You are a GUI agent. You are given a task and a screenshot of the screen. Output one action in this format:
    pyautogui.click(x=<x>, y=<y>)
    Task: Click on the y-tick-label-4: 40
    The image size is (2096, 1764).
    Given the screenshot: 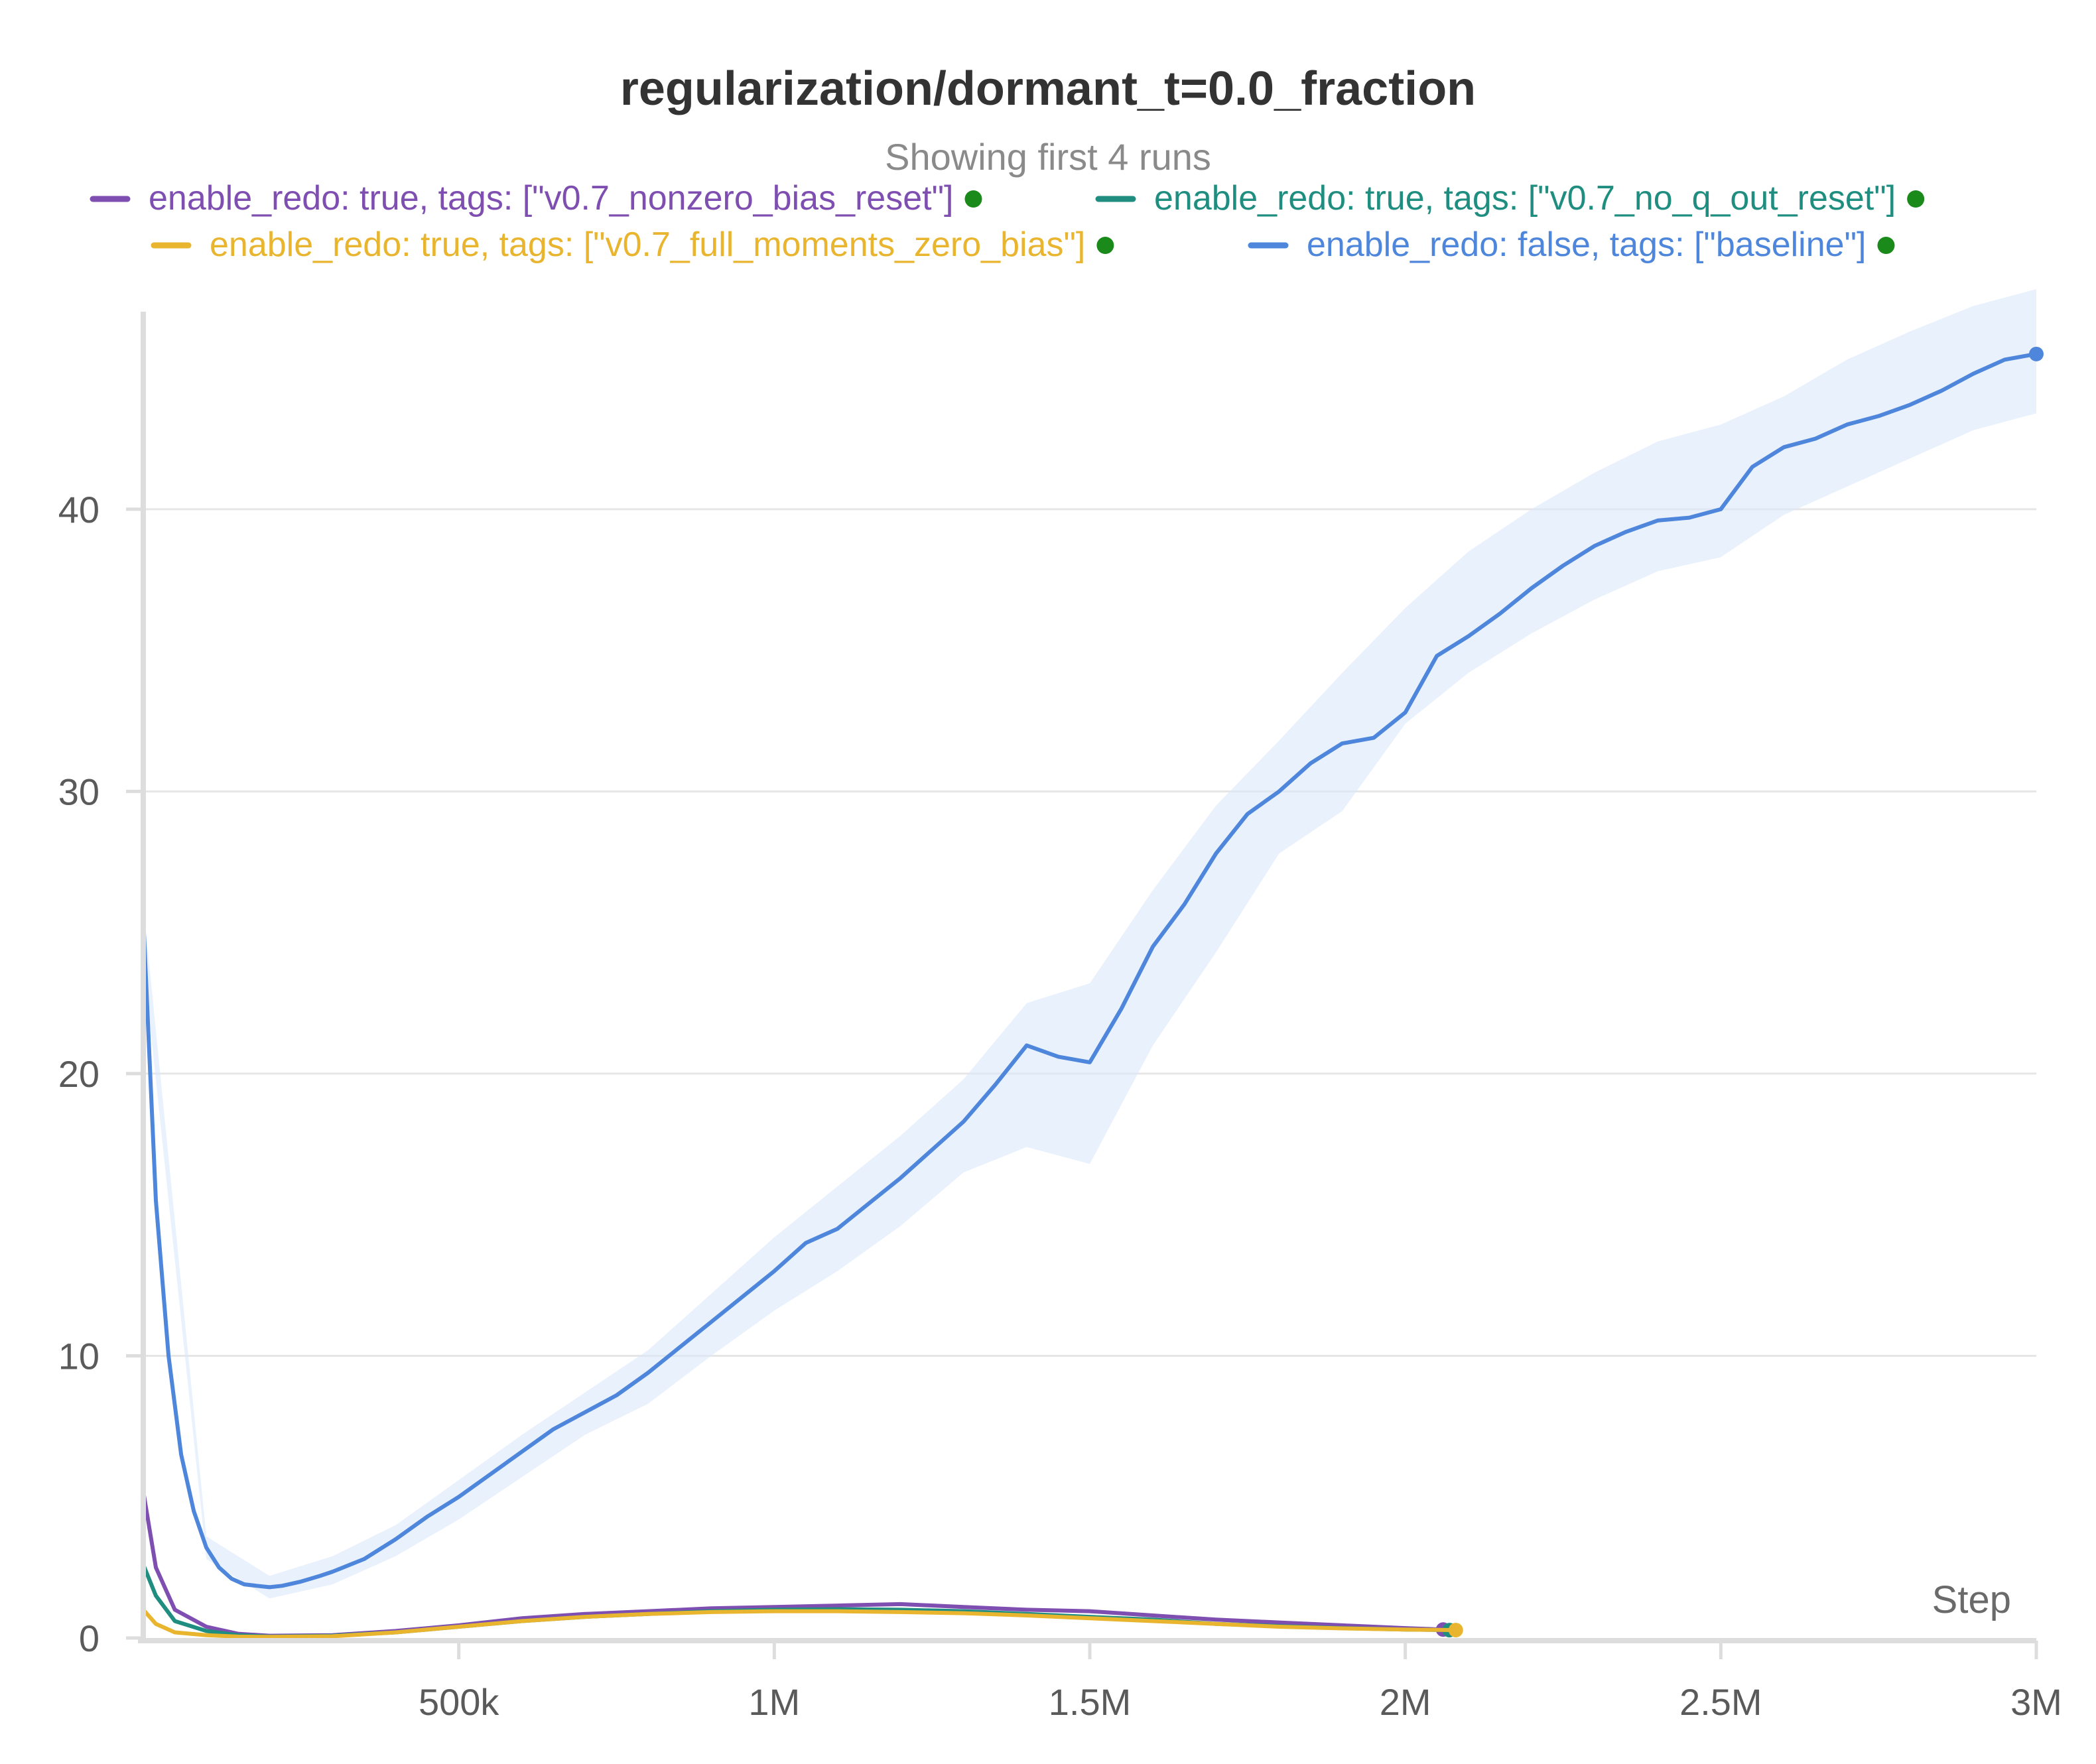 What is the action you would take?
    pyautogui.click(x=78, y=510)
    